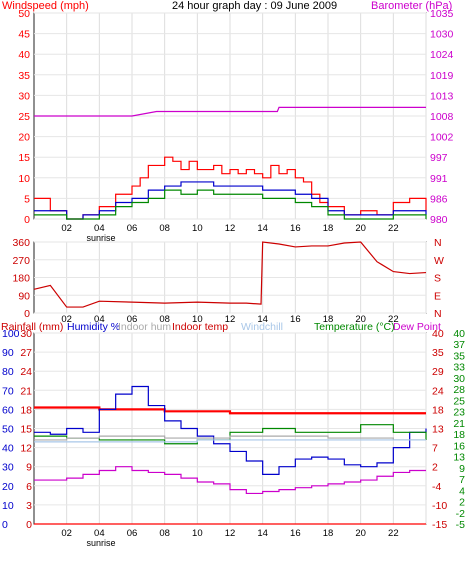  What do you see at coordinates (442, 117) in the screenshot?
I see `barometer-y-tick-label: 1008` at bounding box center [442, 117].